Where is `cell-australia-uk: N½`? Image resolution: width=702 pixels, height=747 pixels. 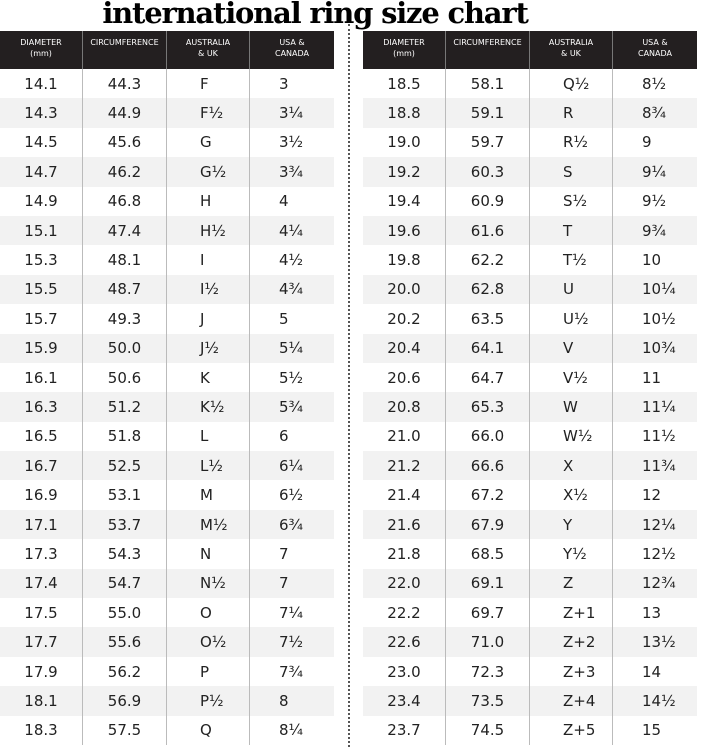
cell-australia-uk: N½ is located at coordinates (208, 583).